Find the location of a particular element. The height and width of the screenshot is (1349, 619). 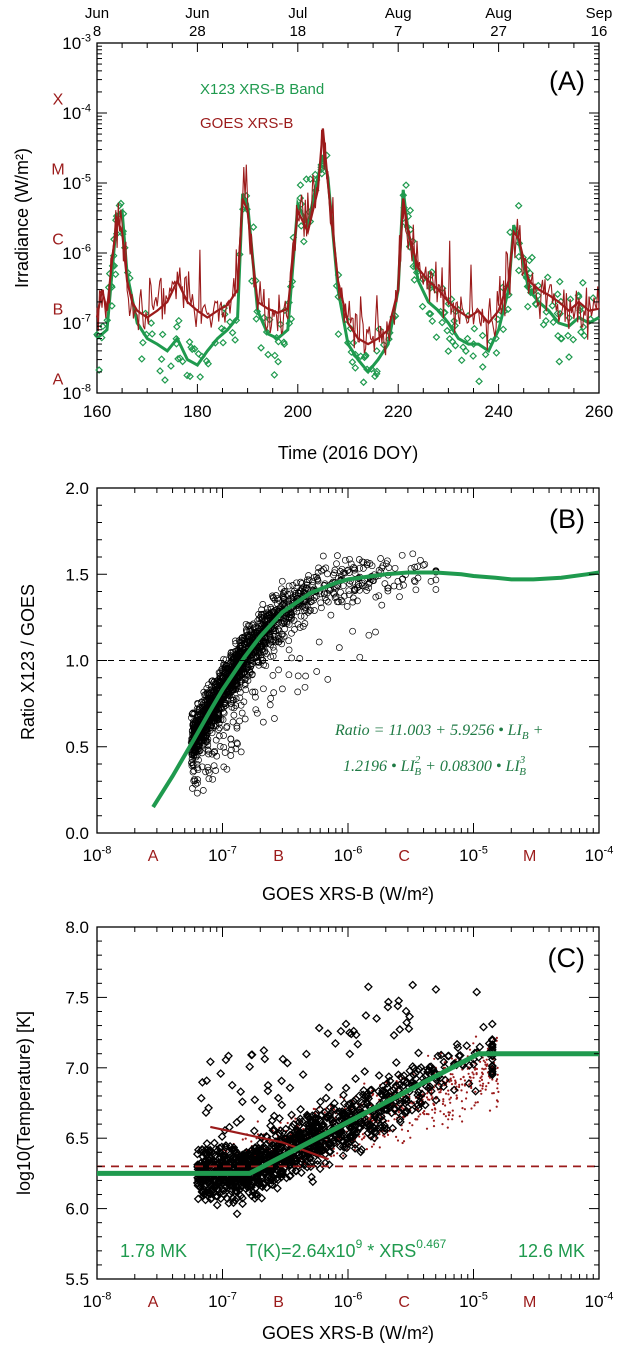

flare-class-label: B is located at coordinates (58, 310).